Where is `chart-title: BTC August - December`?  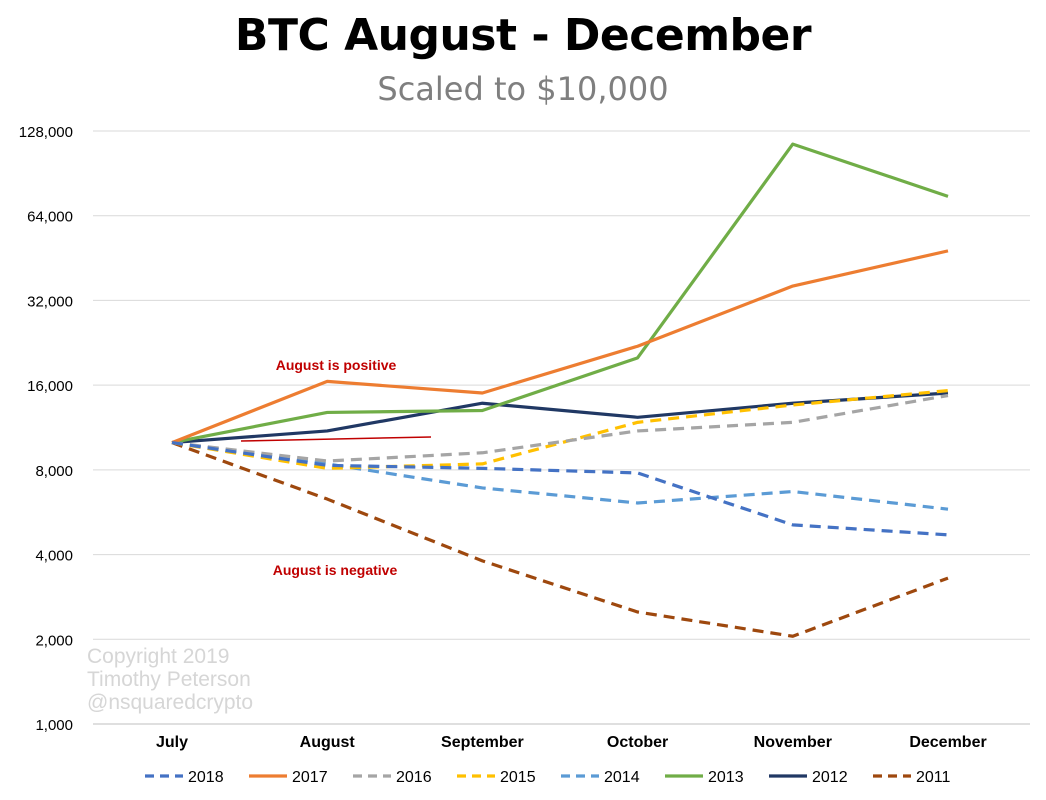
chart-title: BTC August - December is located at coordinates (523, 35).